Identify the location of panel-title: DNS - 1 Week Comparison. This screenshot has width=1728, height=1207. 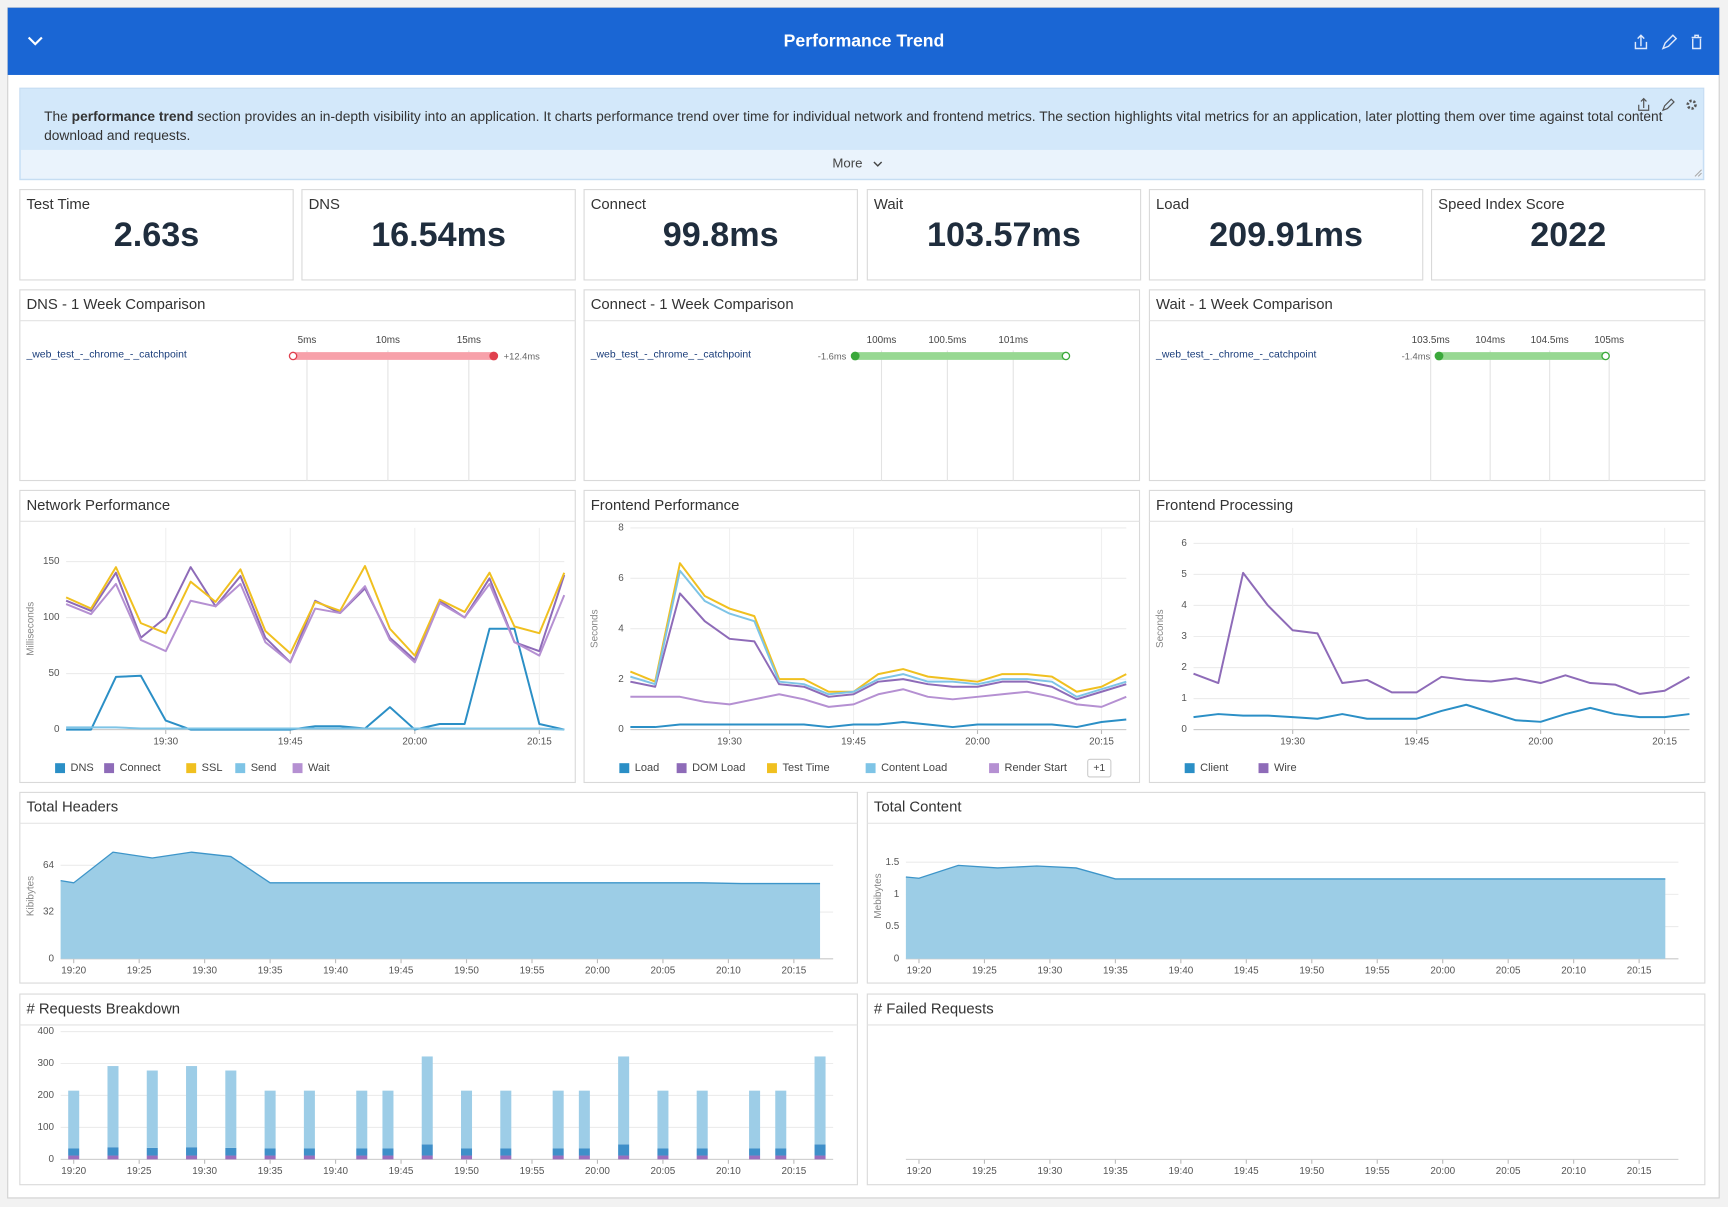
(115, 305).